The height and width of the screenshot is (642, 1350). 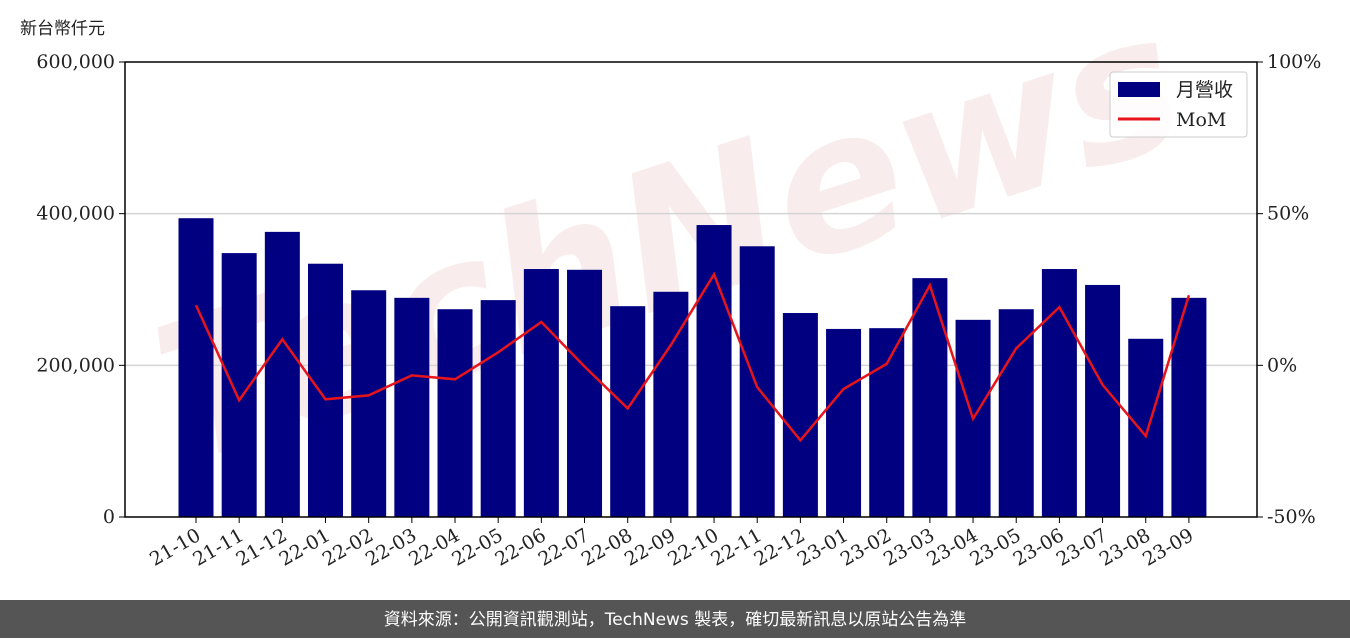 I want to click on y2-tick-label: 0%, so click(x=1282, y=365).